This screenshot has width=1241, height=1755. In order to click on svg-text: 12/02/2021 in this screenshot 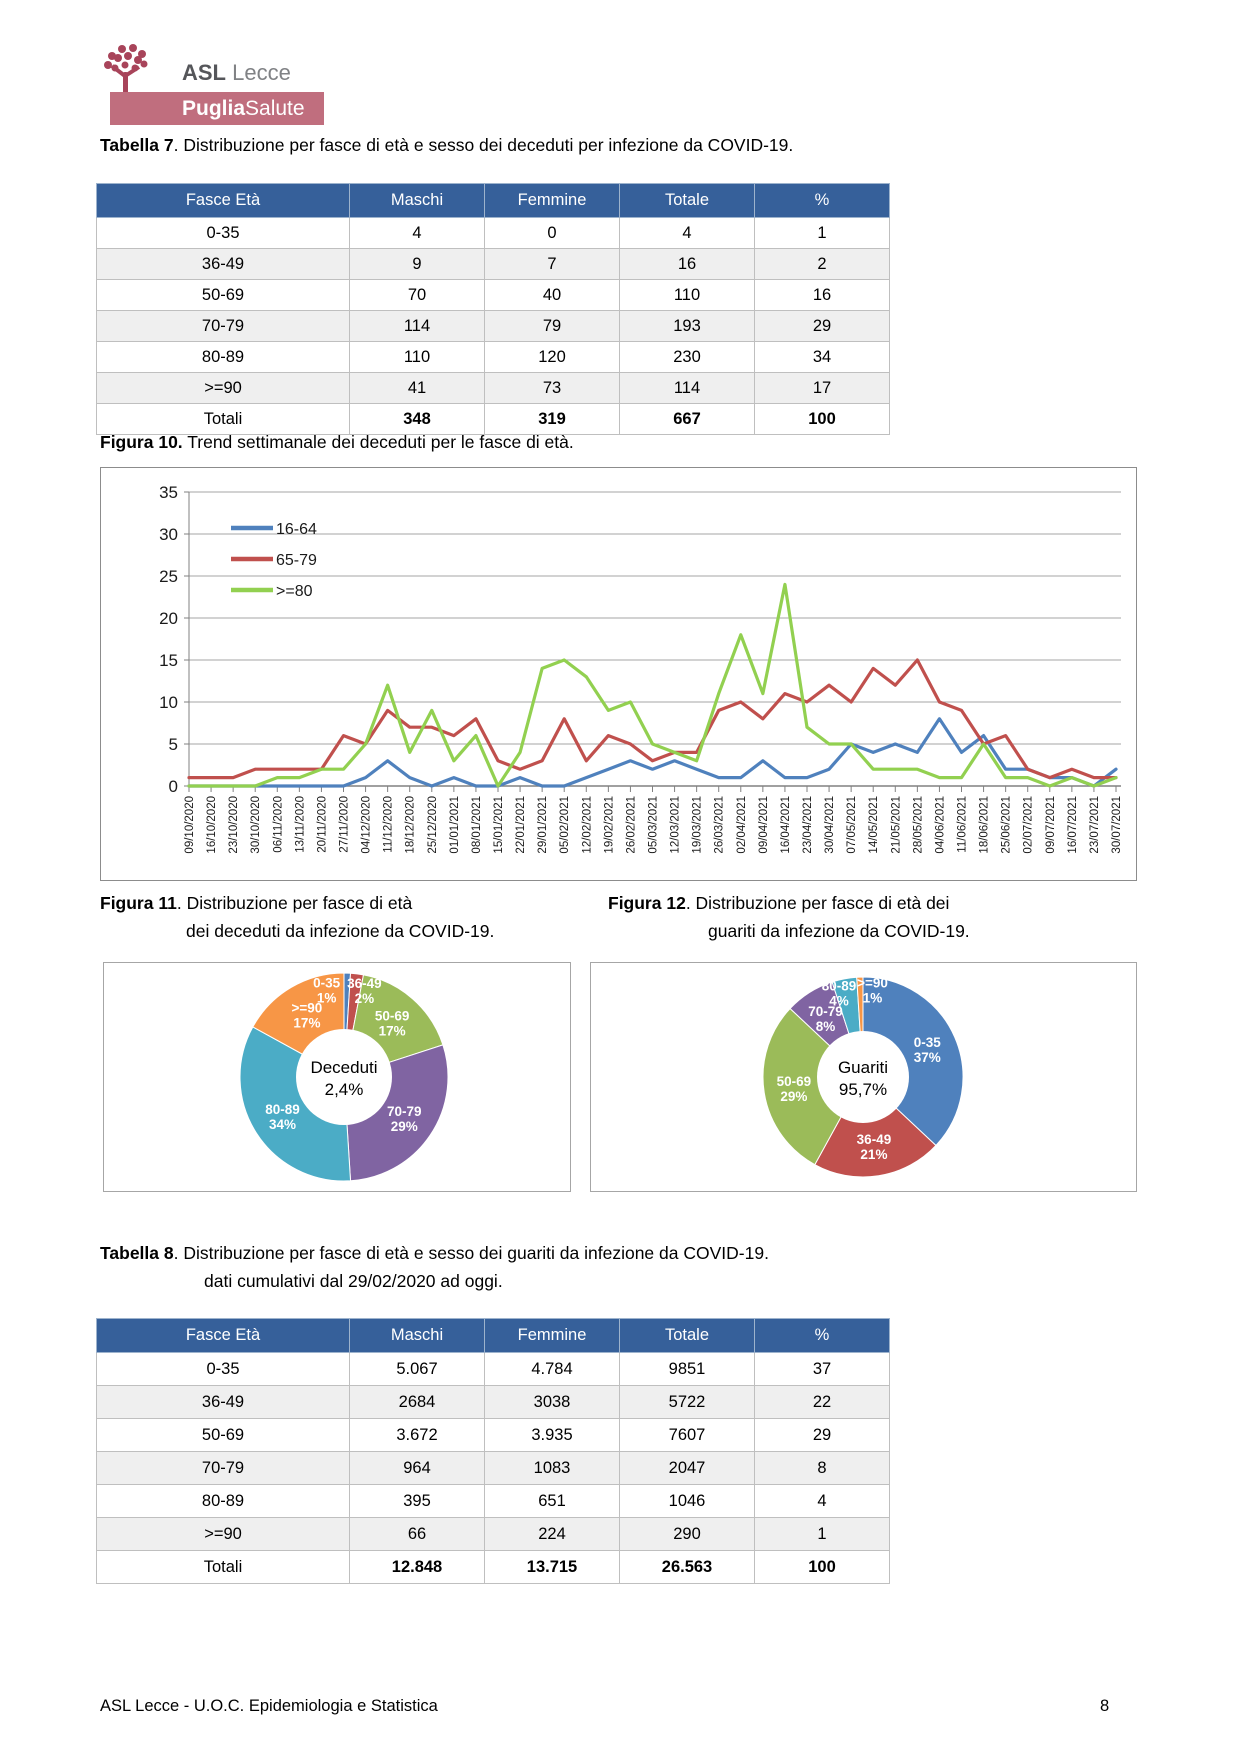, I will do `click(587, 825)`.